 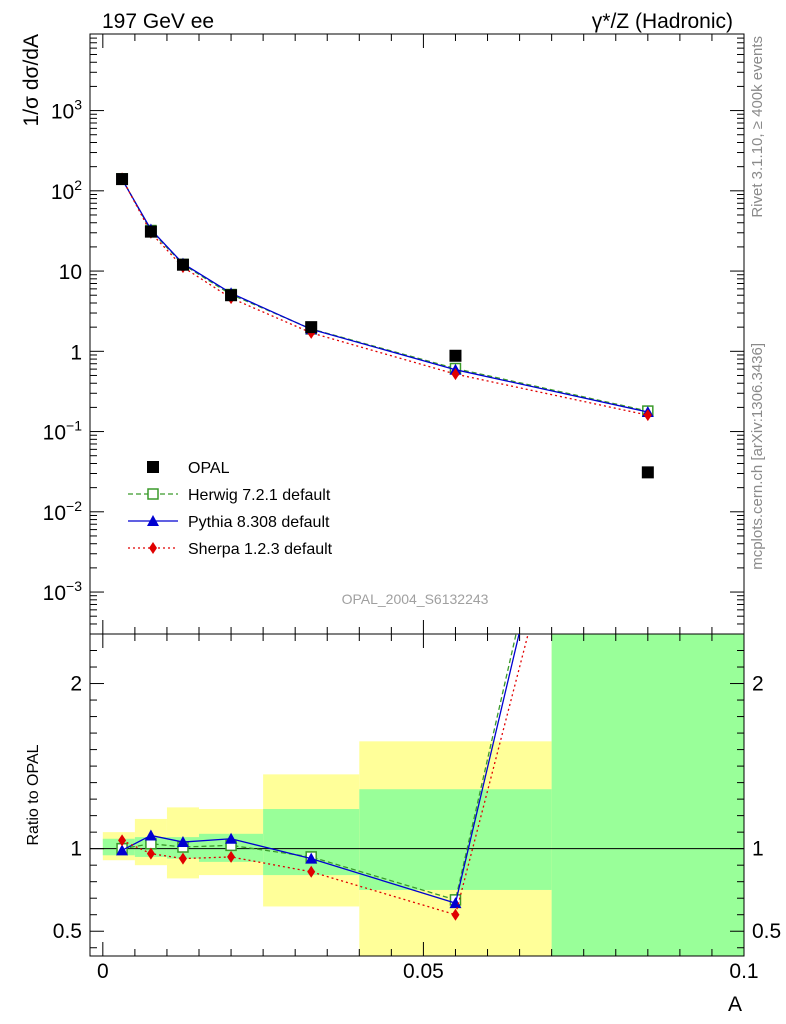 What do you see at coordinates (758, 684) in the screenshot?
I see `ratio-tick-label-right: 2` at bounding box center [758, 684].